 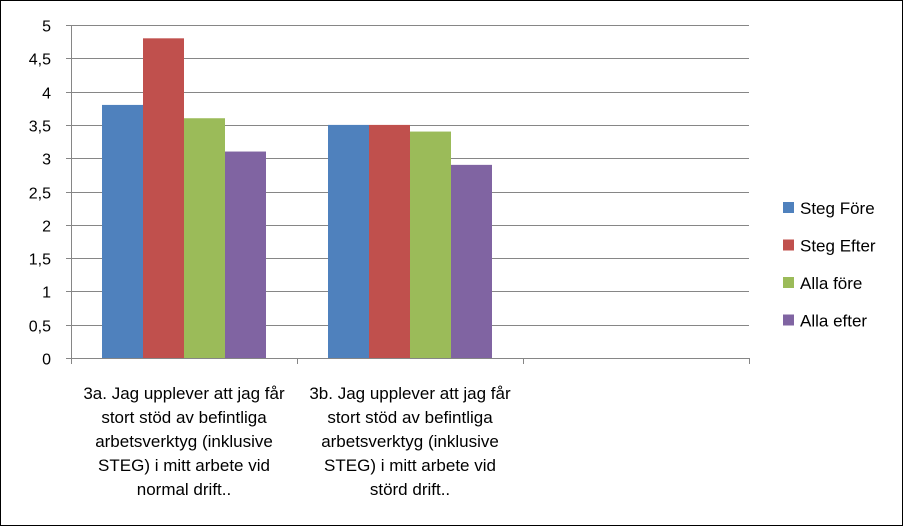 What do you see at coordinates (204, 238) in the screenshot?
I see `bar-alla-före-1` at bounding box center [204, 238].